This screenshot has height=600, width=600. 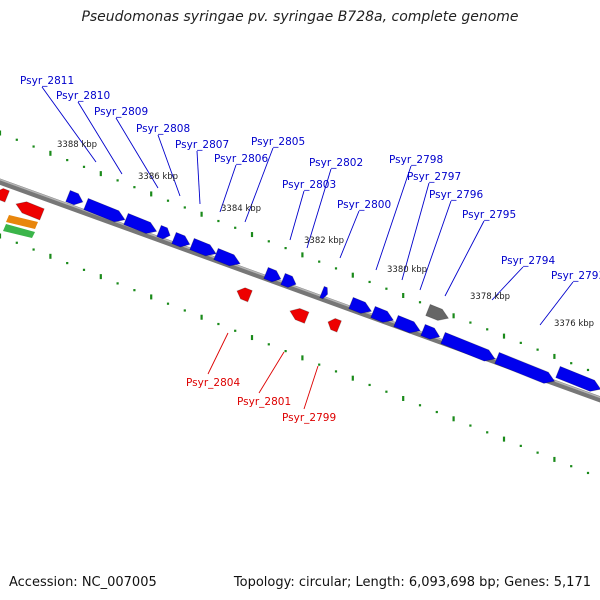 I want to click on forward-gene-label: Psyr_2808, so click(x=163, y=129).